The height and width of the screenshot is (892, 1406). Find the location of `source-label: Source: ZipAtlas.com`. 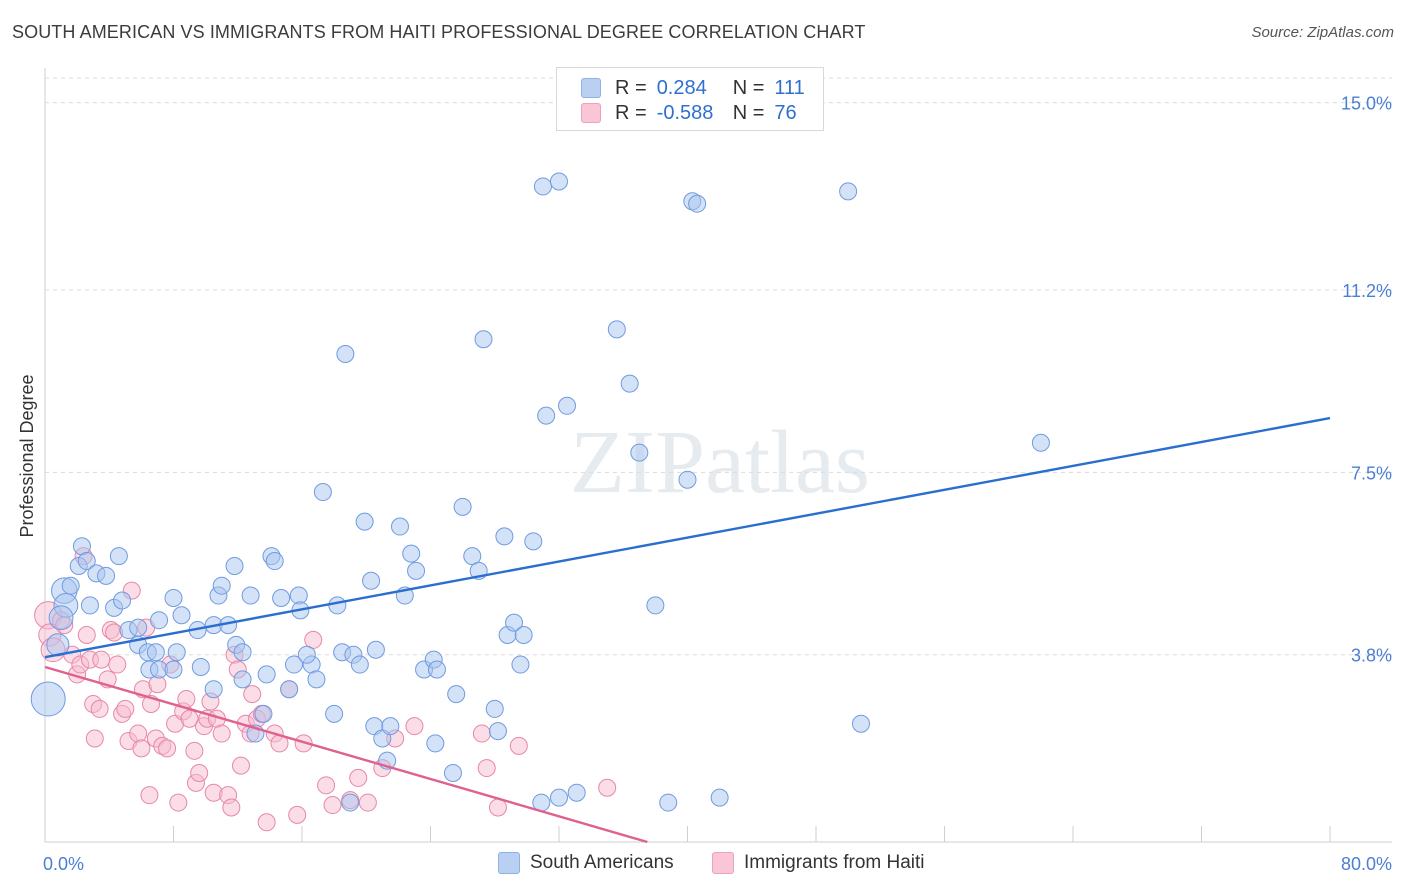

source-label: Source: ZipAtlas.com is located at coordinates (1322, 32).